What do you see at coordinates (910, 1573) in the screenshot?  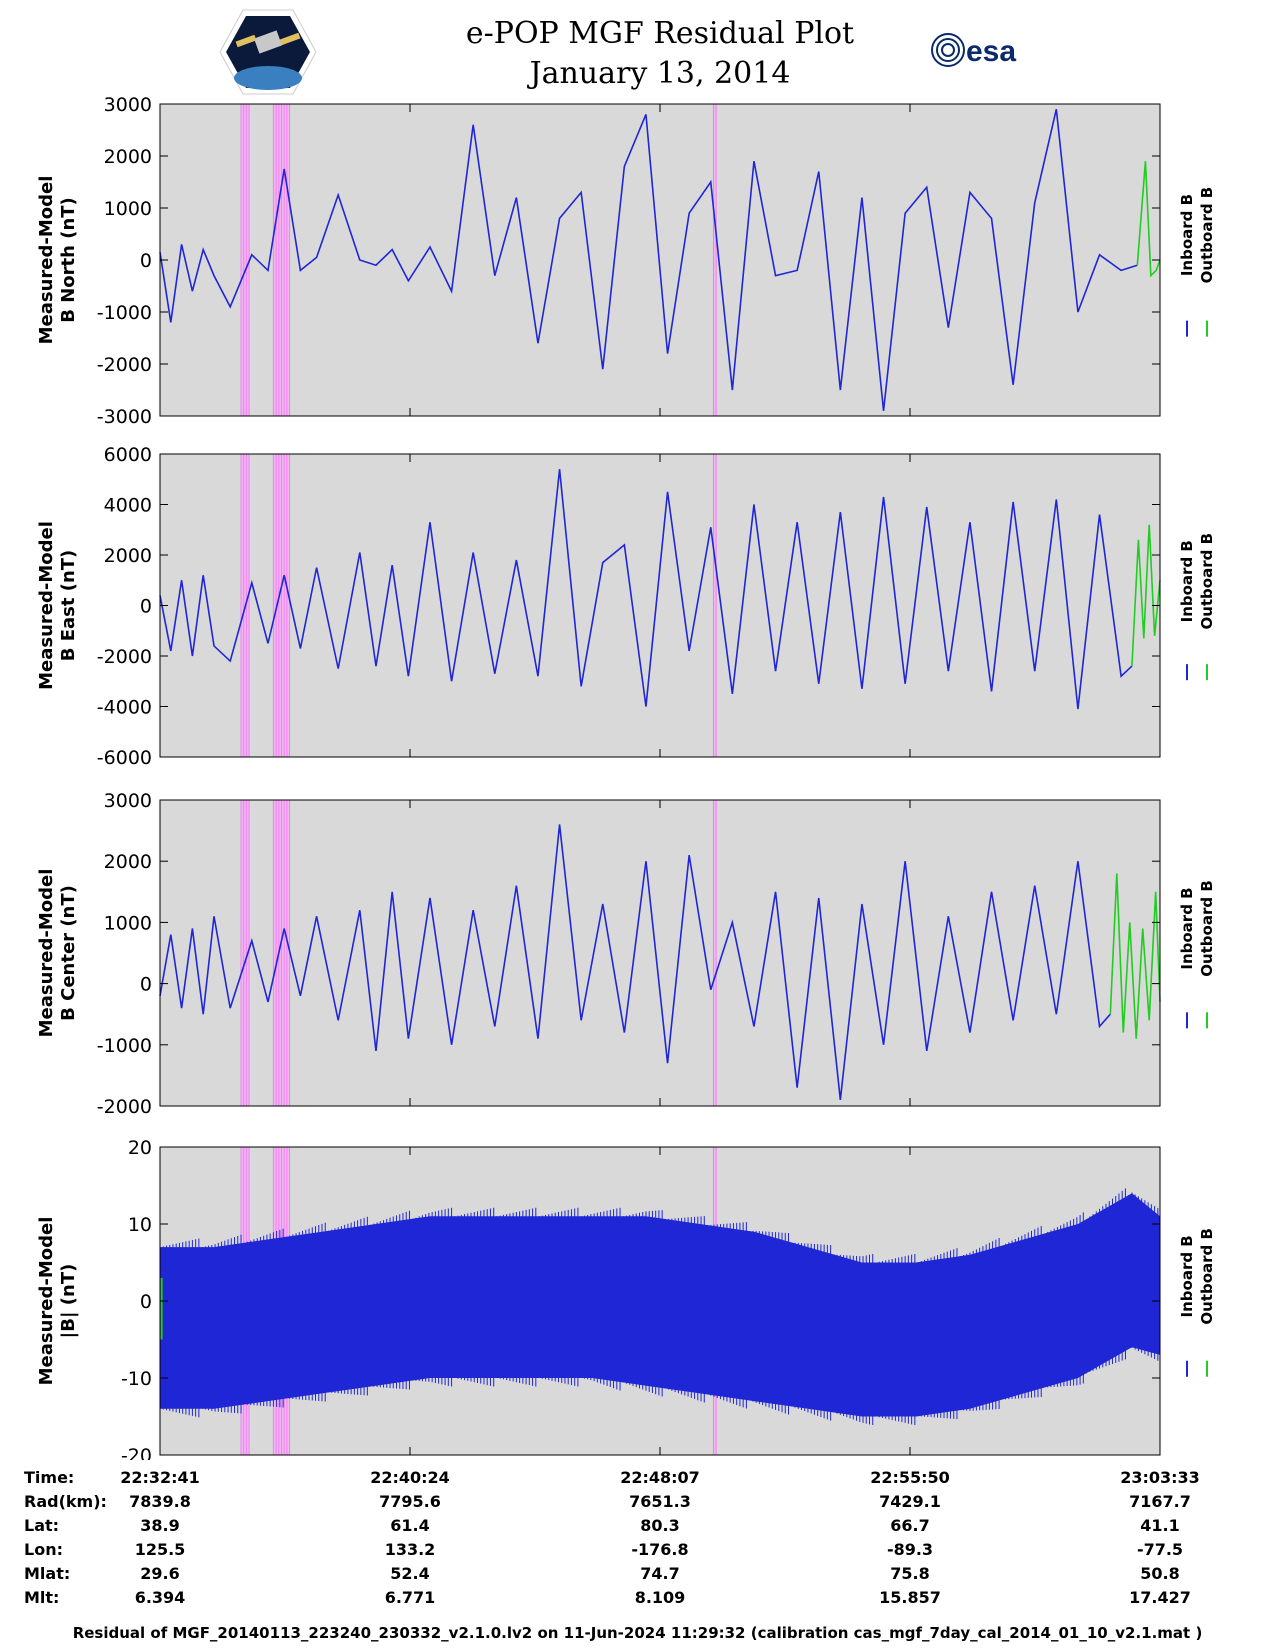 I see `info-row-value: 75.8` at bounding box center [910, 1573].